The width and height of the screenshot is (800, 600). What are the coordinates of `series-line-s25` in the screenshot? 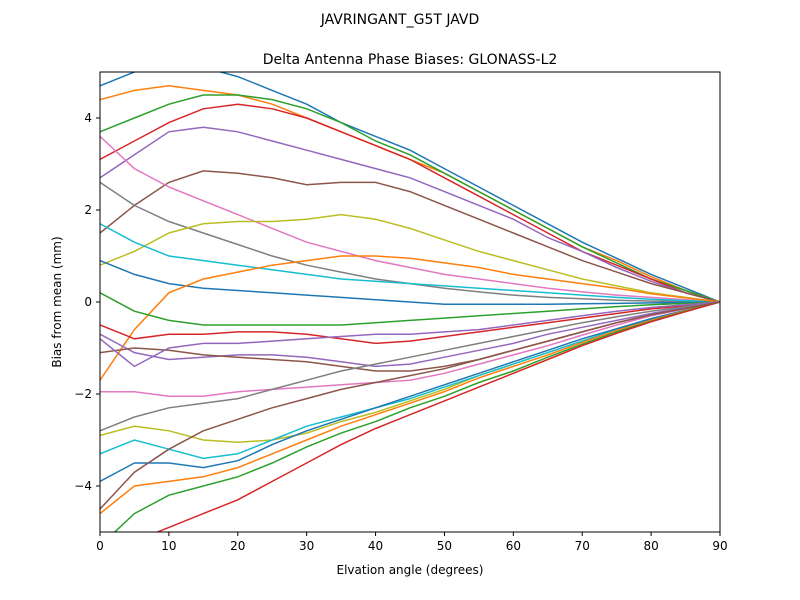 It's located at (410, 334).